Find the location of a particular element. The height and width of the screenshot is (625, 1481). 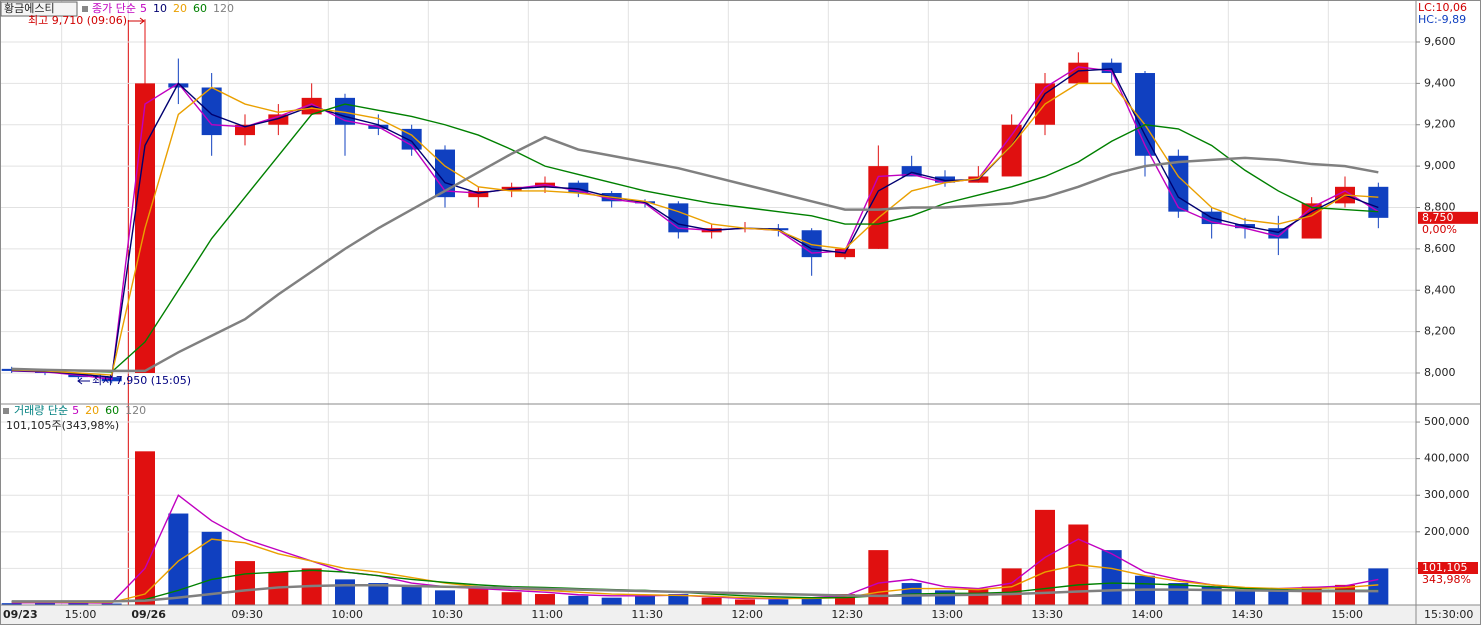

symbol-box is located at coordinates (39, 9).